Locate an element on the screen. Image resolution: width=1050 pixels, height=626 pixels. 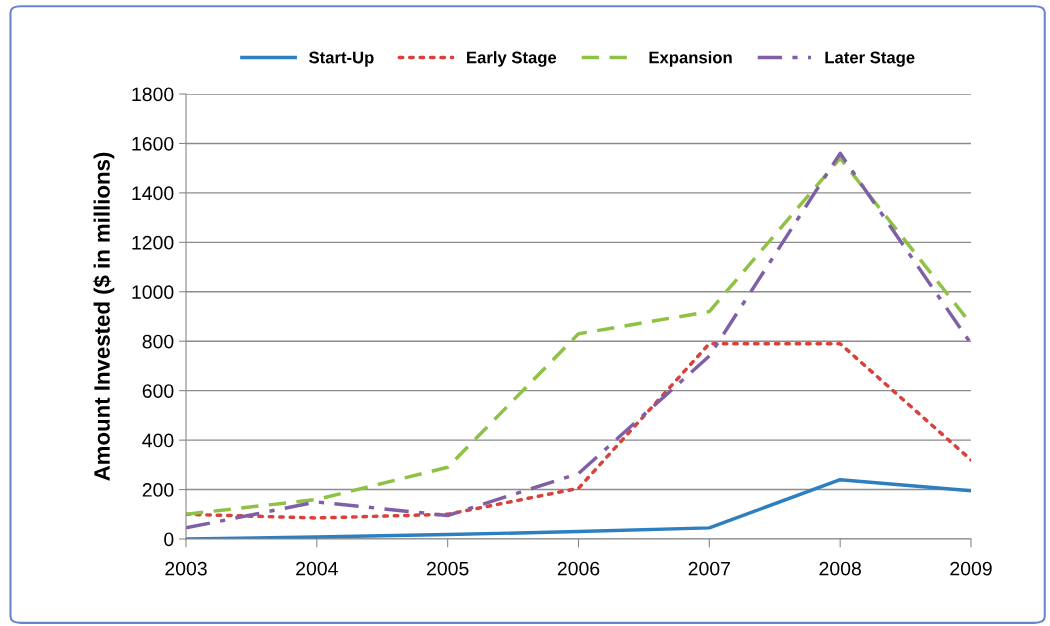
x-tick-label: 2007 is located at coordinates (709, 568).